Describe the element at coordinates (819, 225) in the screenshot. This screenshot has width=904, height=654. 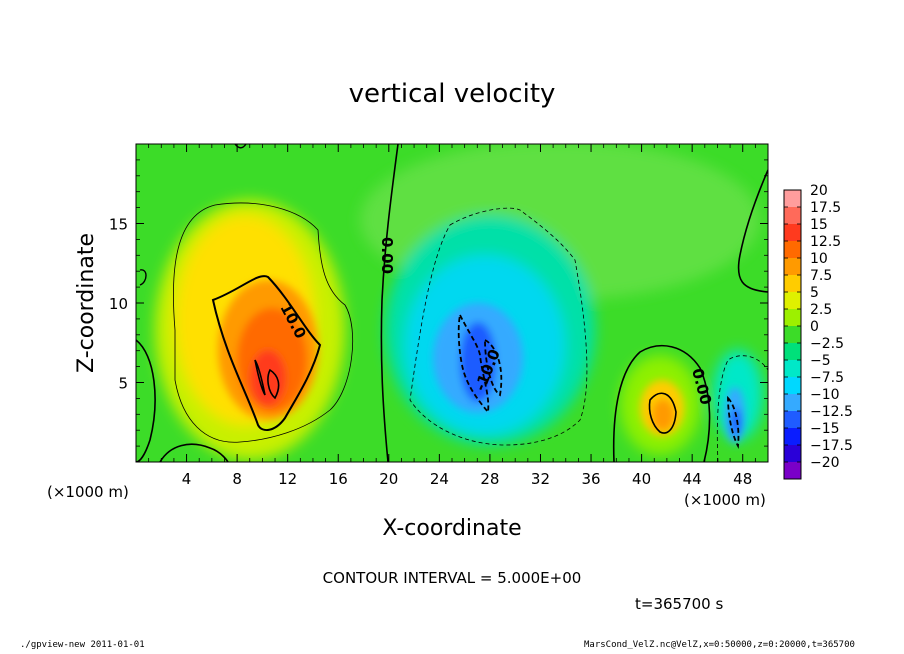
I see `colorbar-label: 15` at that location.